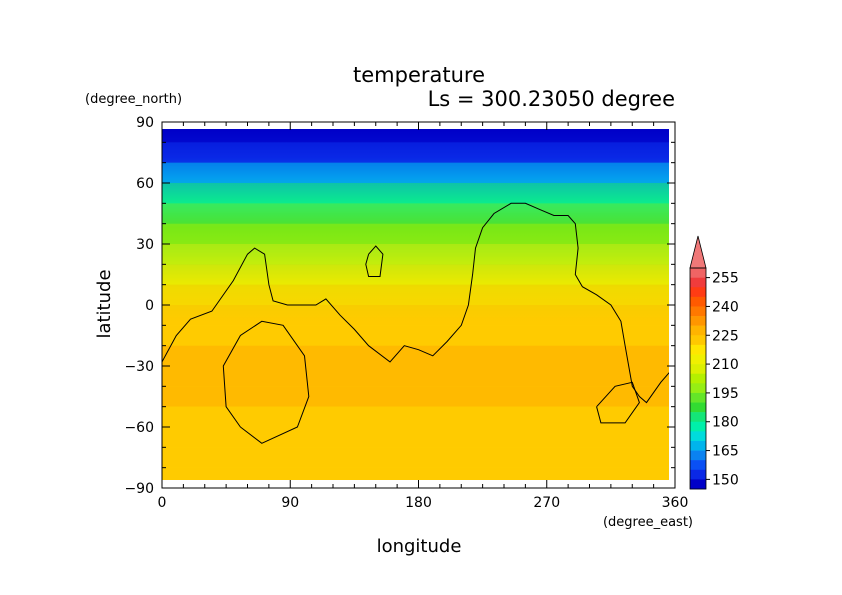 This screenshot has height=595, width=842. Describe the element at coordinates (145, 245) in the screenshot. I see `y-tick-label: 30` at that location.